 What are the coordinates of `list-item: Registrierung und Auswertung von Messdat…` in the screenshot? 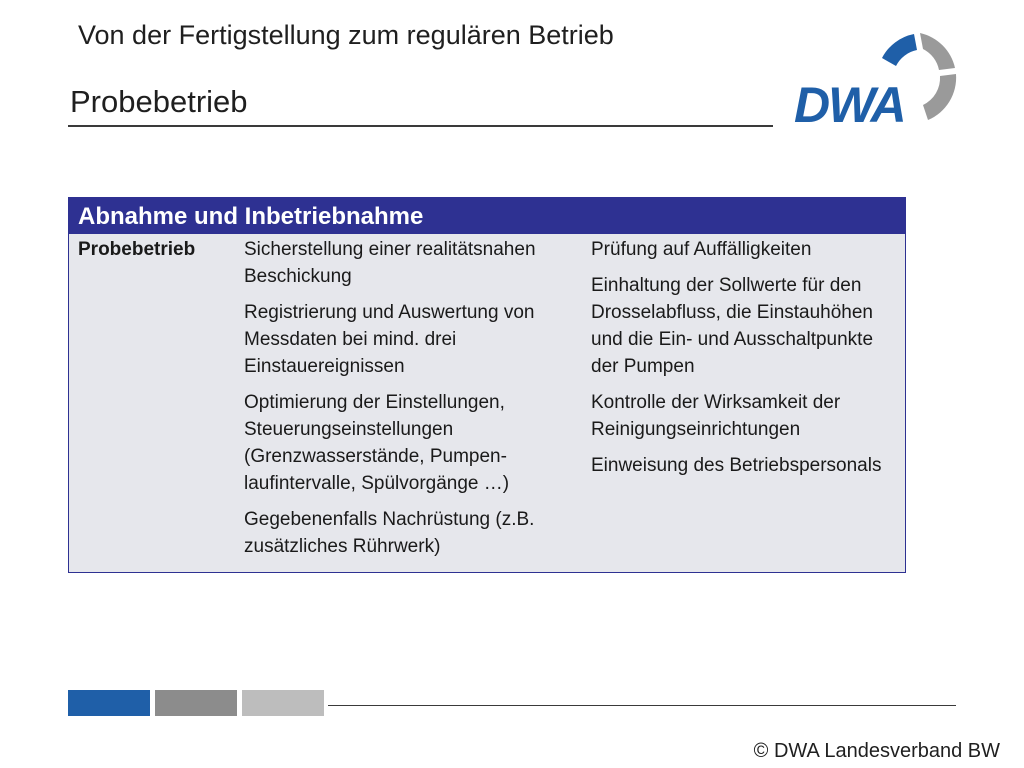 It's located at (389, 339).